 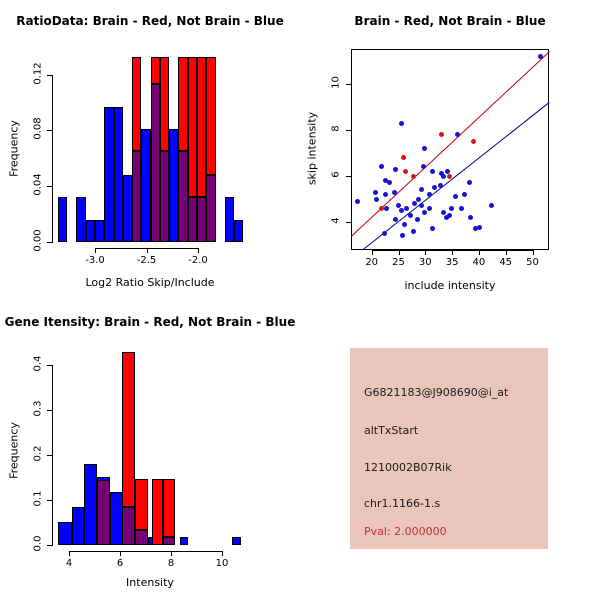 What do you see at coordinates (69, 563) in the screenshot?
I see `intensity-hist-x-tick-label: 4` at bounding box center [69, 563].